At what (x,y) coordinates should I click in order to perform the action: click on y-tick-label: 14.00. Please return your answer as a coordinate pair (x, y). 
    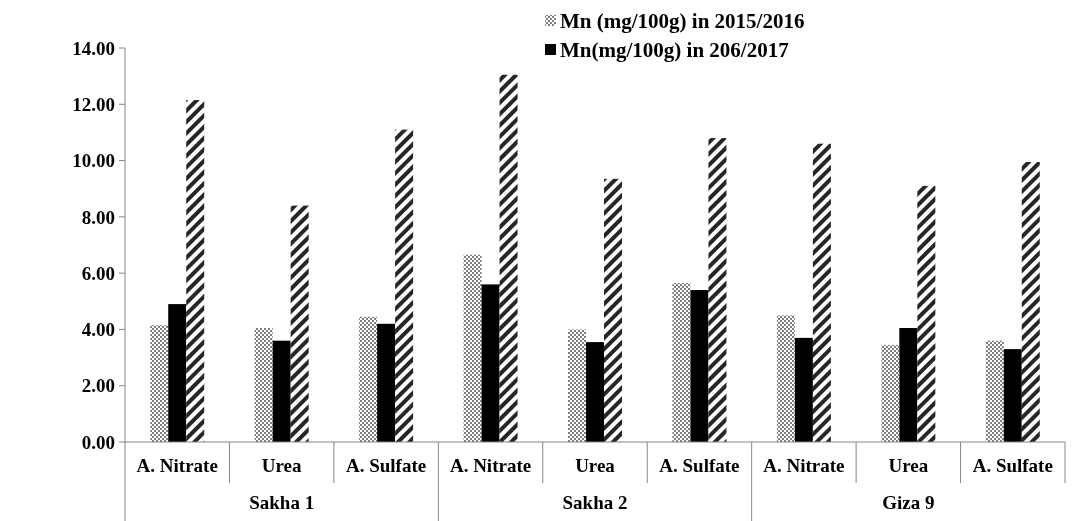
    Looking at the image, I should click on (93, 48).